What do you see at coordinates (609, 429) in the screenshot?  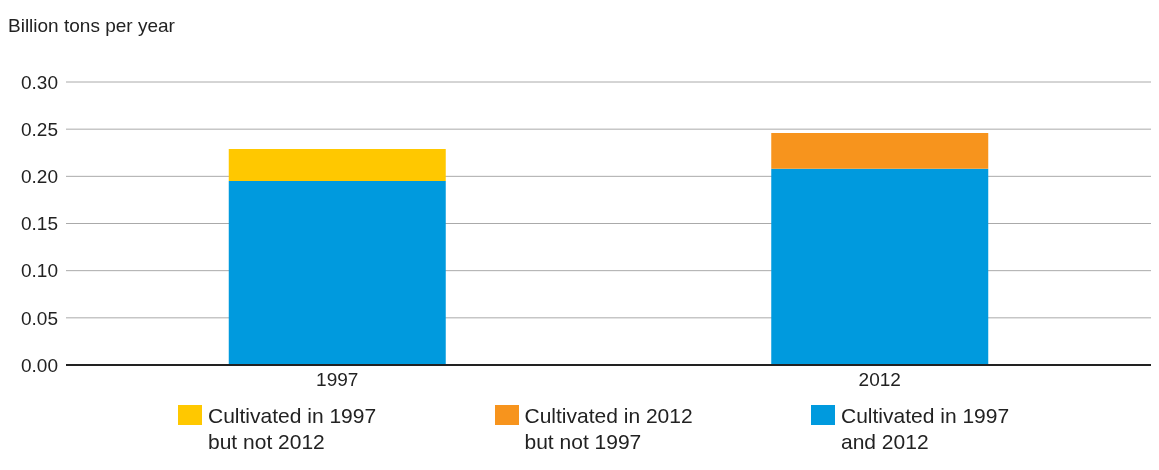 I see `legend-label: Cultivated in 2012 but not 1997` at bounding box center [609, 429].